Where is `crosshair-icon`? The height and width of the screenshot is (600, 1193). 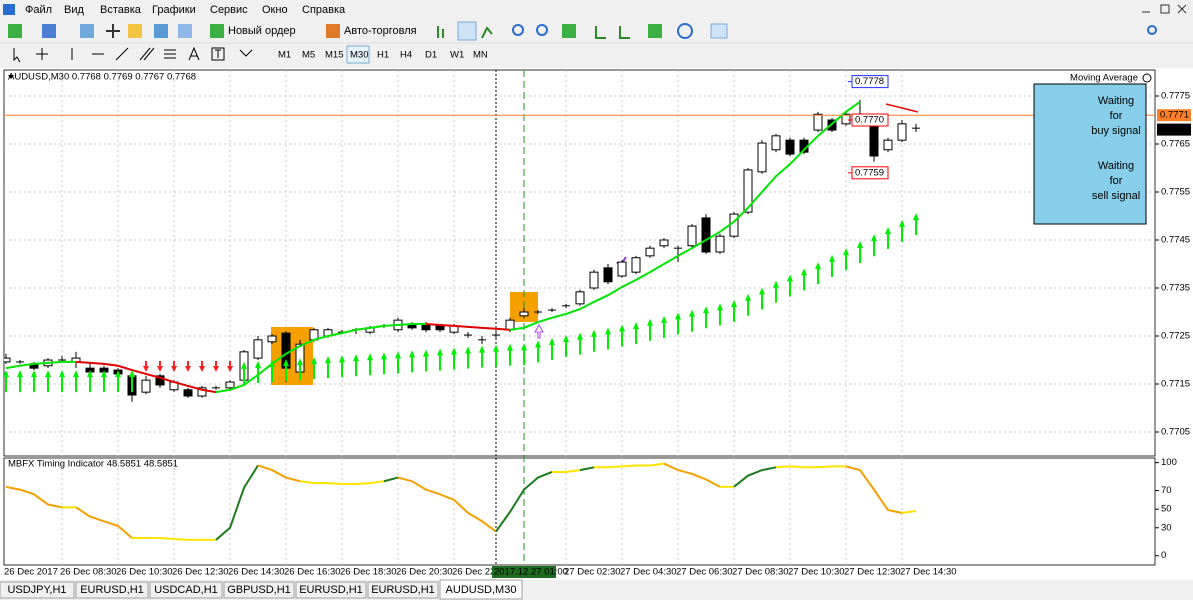
crosshair-icon is located at coordinates (42, 54).